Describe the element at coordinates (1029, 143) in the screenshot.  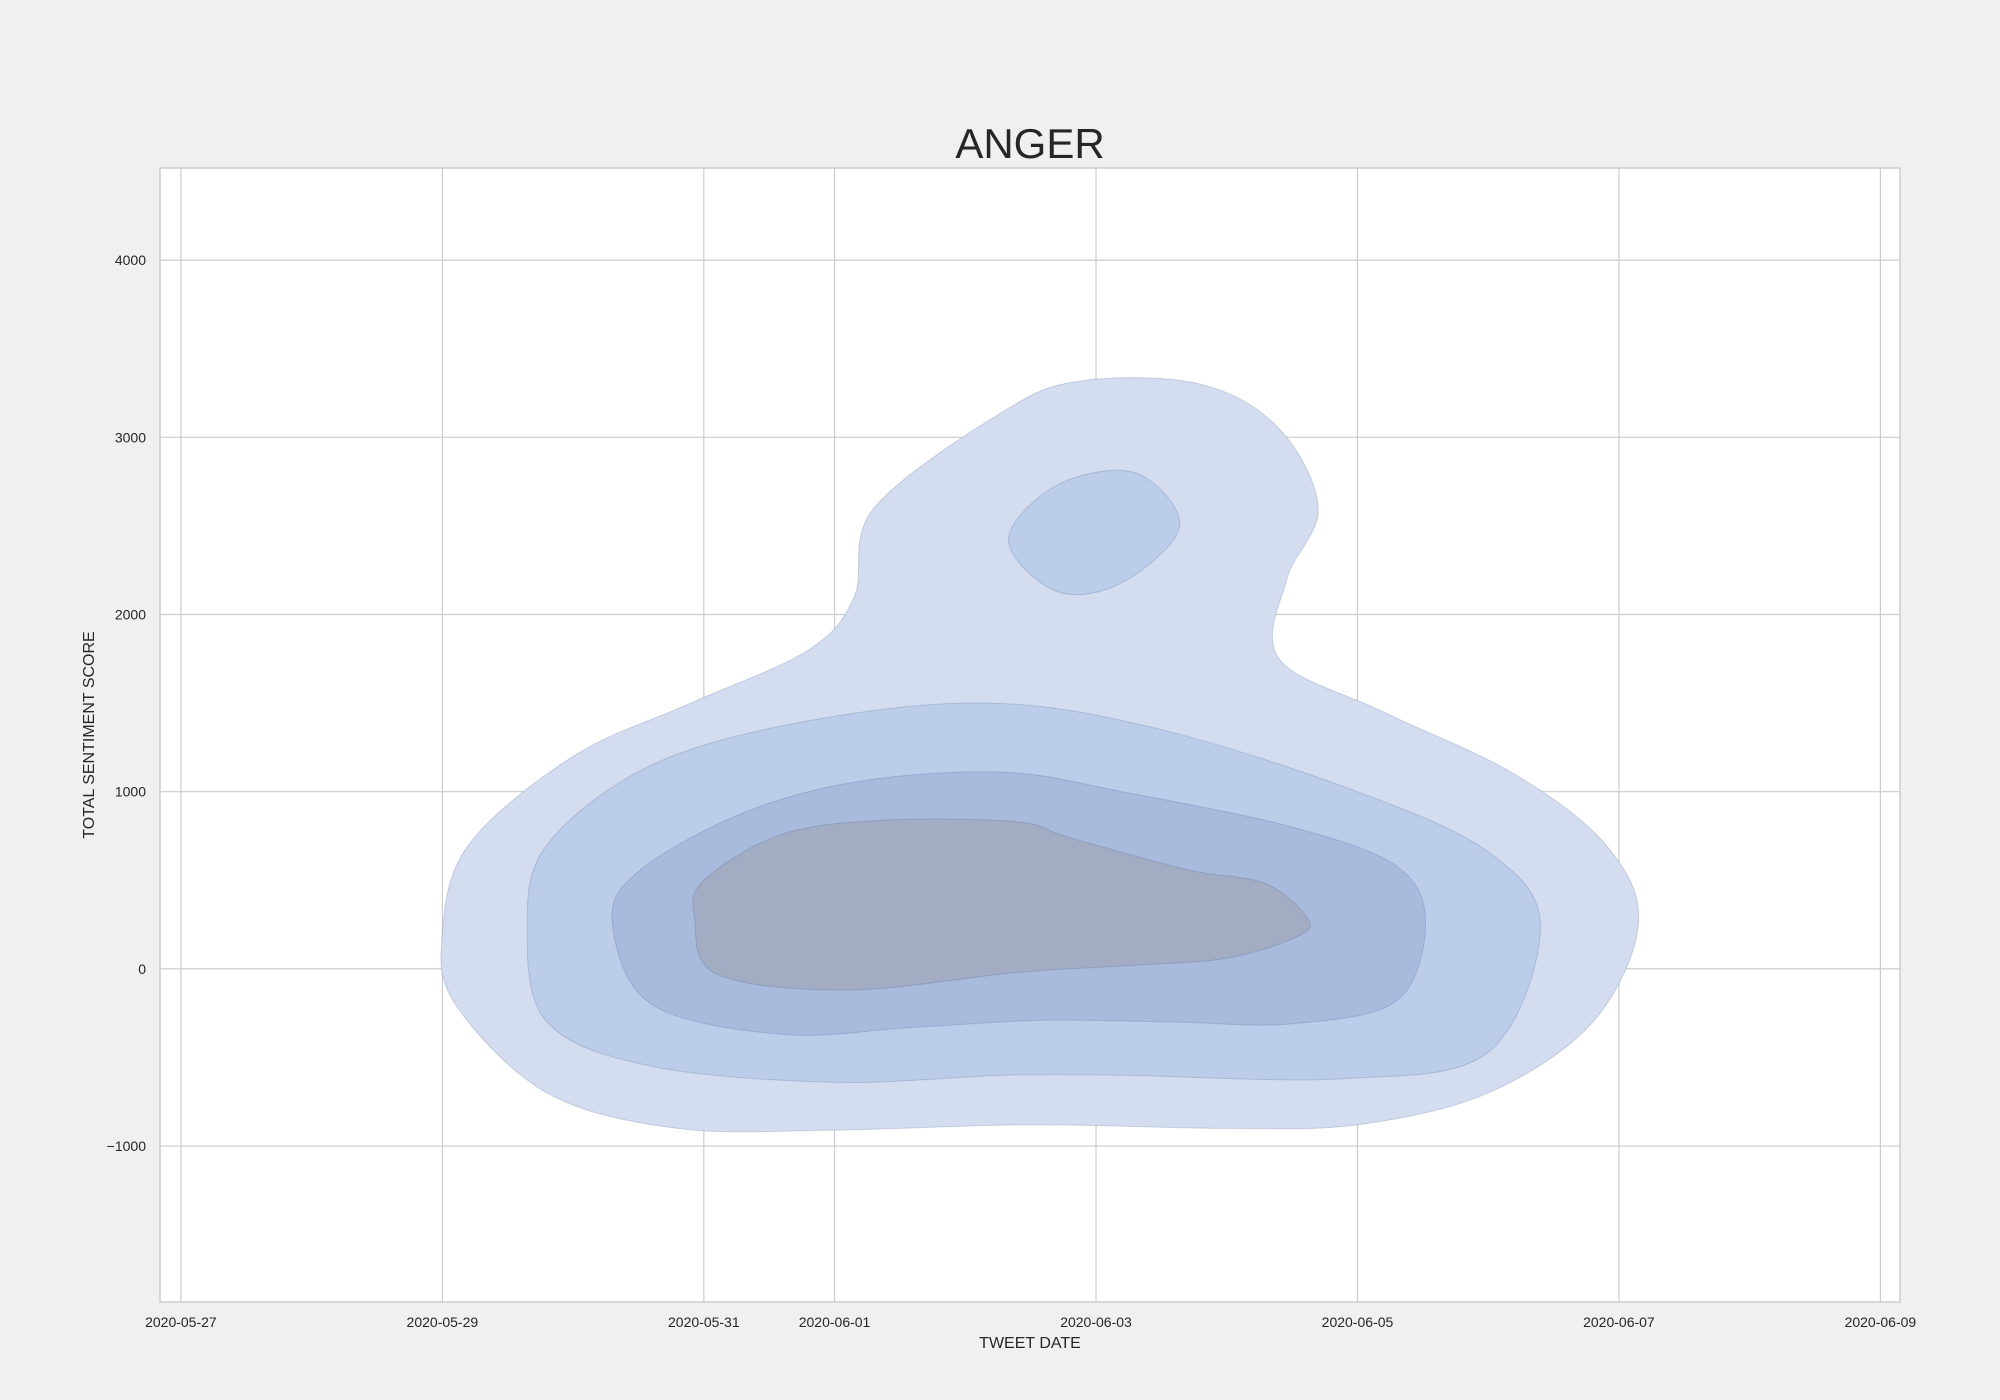
I see `chart-title: ANGER` at that location.